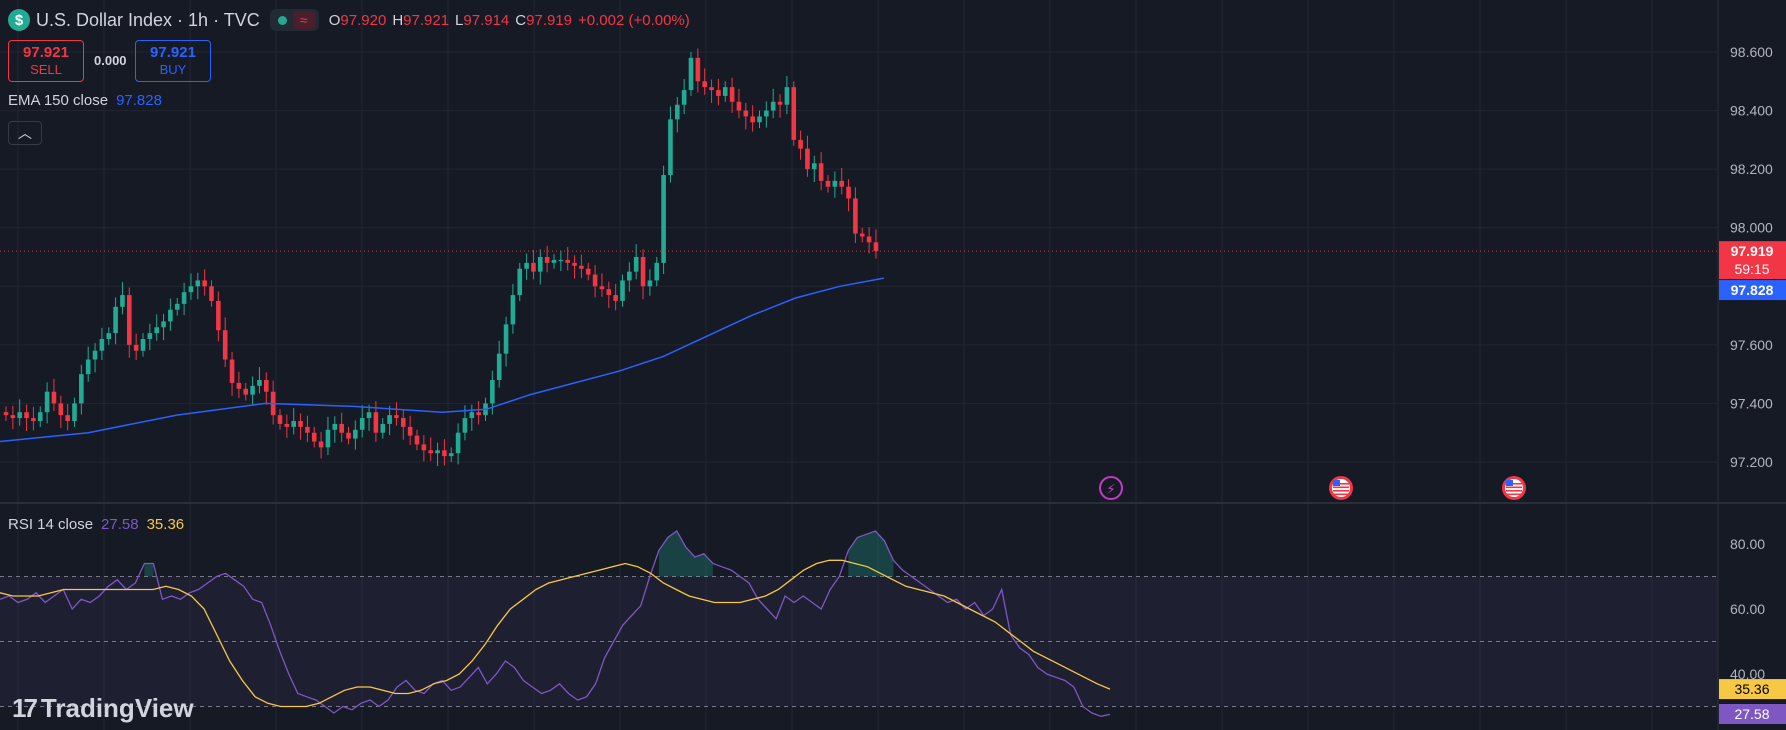 The height and width of the screenshot is (730, 1786). What do you see at coordinates (1312, 488) in the screenshot?
I see `event-markers: ⚡` at bounding box center [1312, 488].